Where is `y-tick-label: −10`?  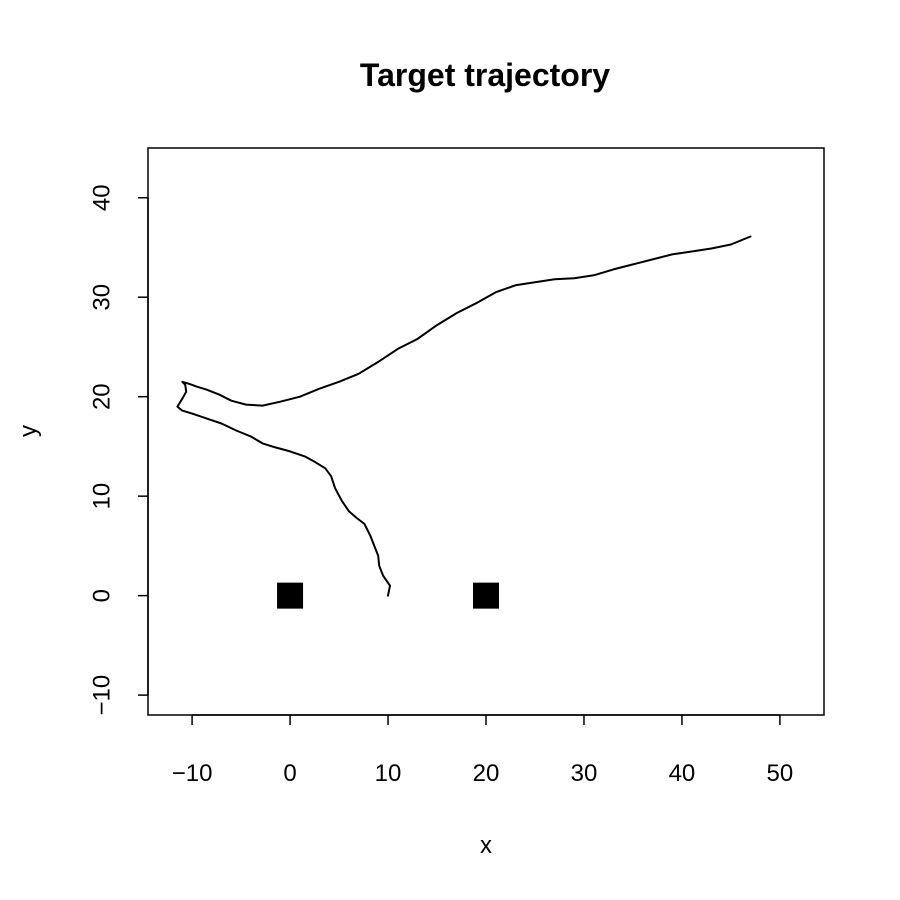 y-tick-label: −10 is located at coordinates (102, 695).